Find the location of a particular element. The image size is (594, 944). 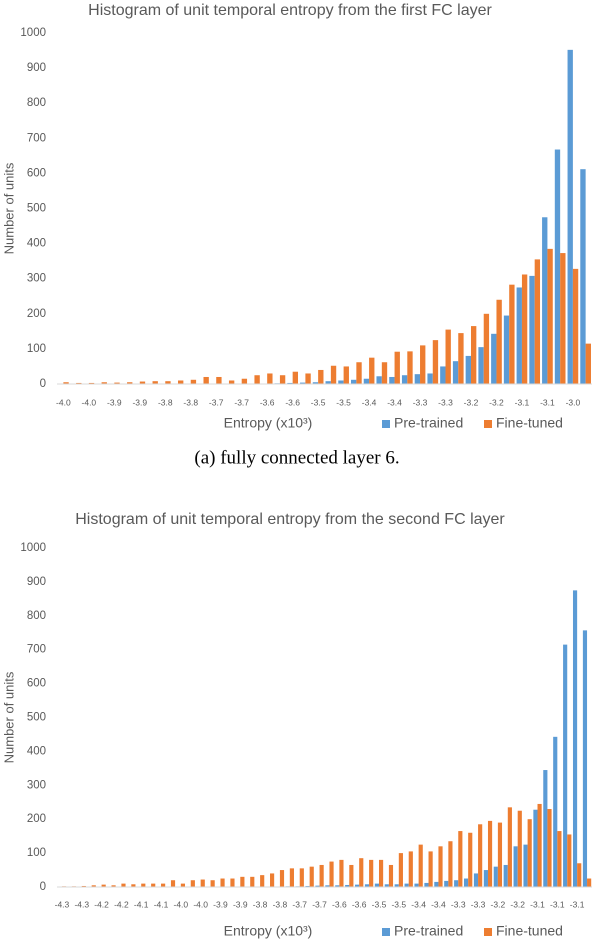

y-tick-label: 700 is located at coordinates (36, 138).